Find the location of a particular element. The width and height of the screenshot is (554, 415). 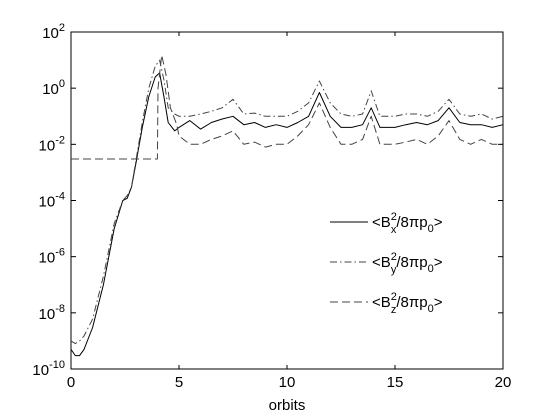

y-tick-label: 10² is located at coordinates (53, 32).